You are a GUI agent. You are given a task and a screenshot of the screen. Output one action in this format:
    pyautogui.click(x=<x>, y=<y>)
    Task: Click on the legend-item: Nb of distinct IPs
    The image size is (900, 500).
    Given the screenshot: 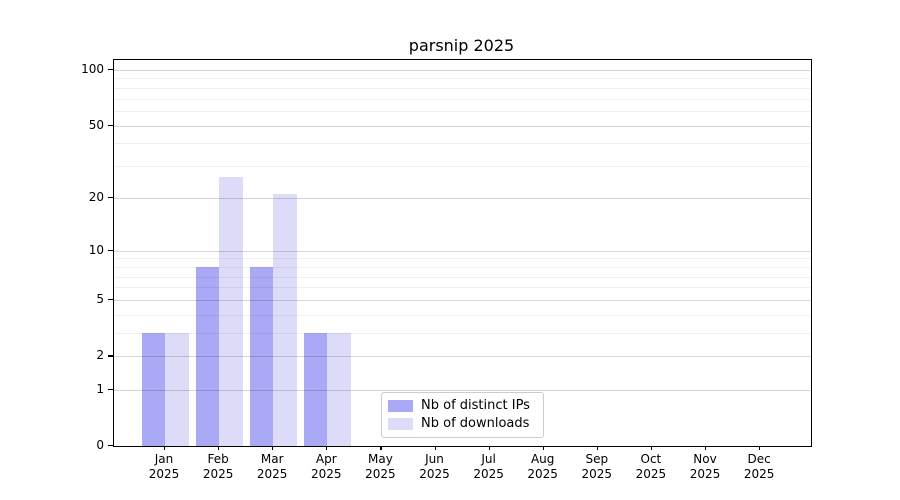 What is the action you would take?
    pyautogui.click(x=461, y=406)
    